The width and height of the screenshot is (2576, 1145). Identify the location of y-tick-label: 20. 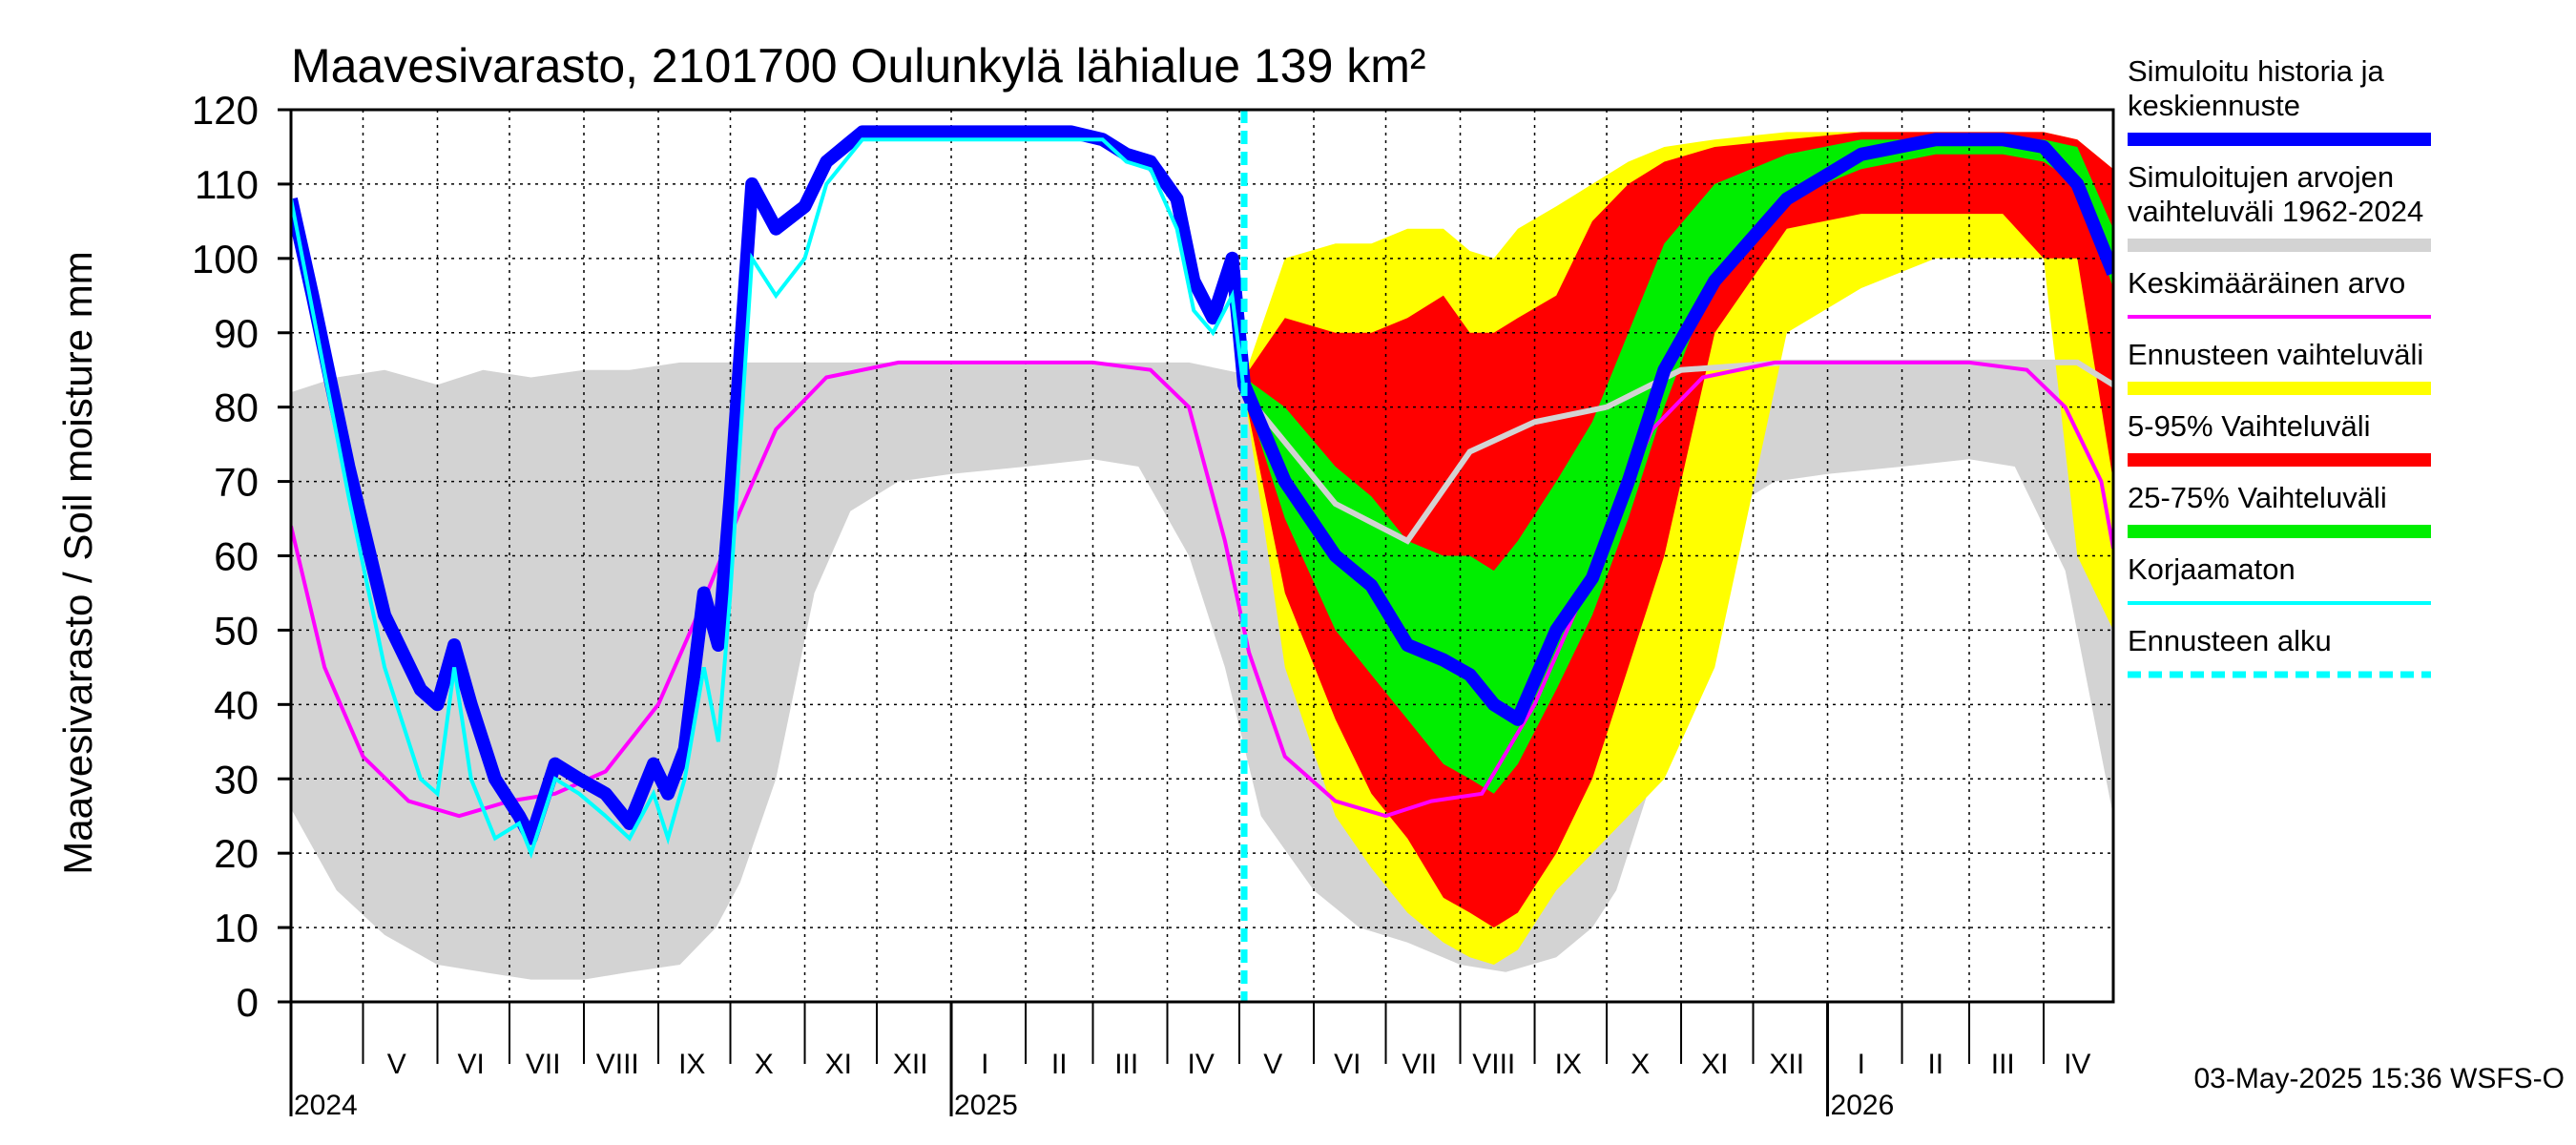
(236, 853).